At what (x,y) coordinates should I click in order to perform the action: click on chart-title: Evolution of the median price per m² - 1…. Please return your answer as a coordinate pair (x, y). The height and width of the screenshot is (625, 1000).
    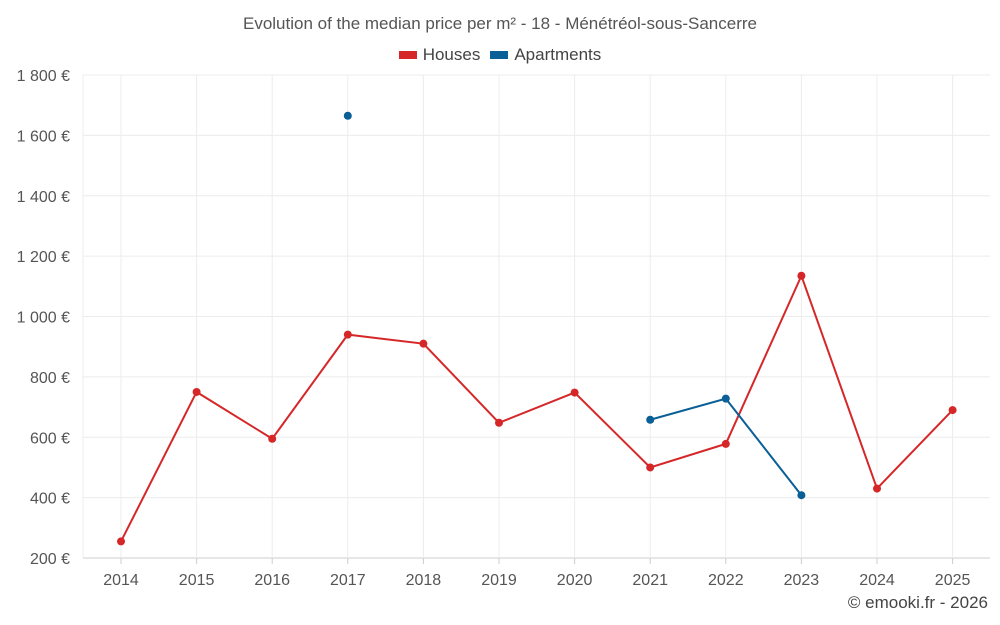
    Looking at the image, I should click on (499, 23).